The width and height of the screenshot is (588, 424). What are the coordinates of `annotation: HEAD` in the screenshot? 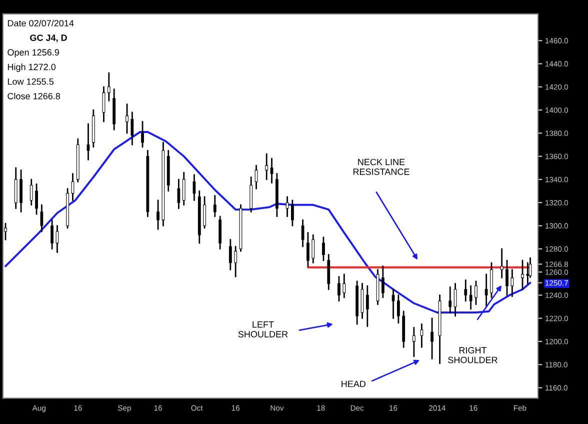 It's located at (354, 384).